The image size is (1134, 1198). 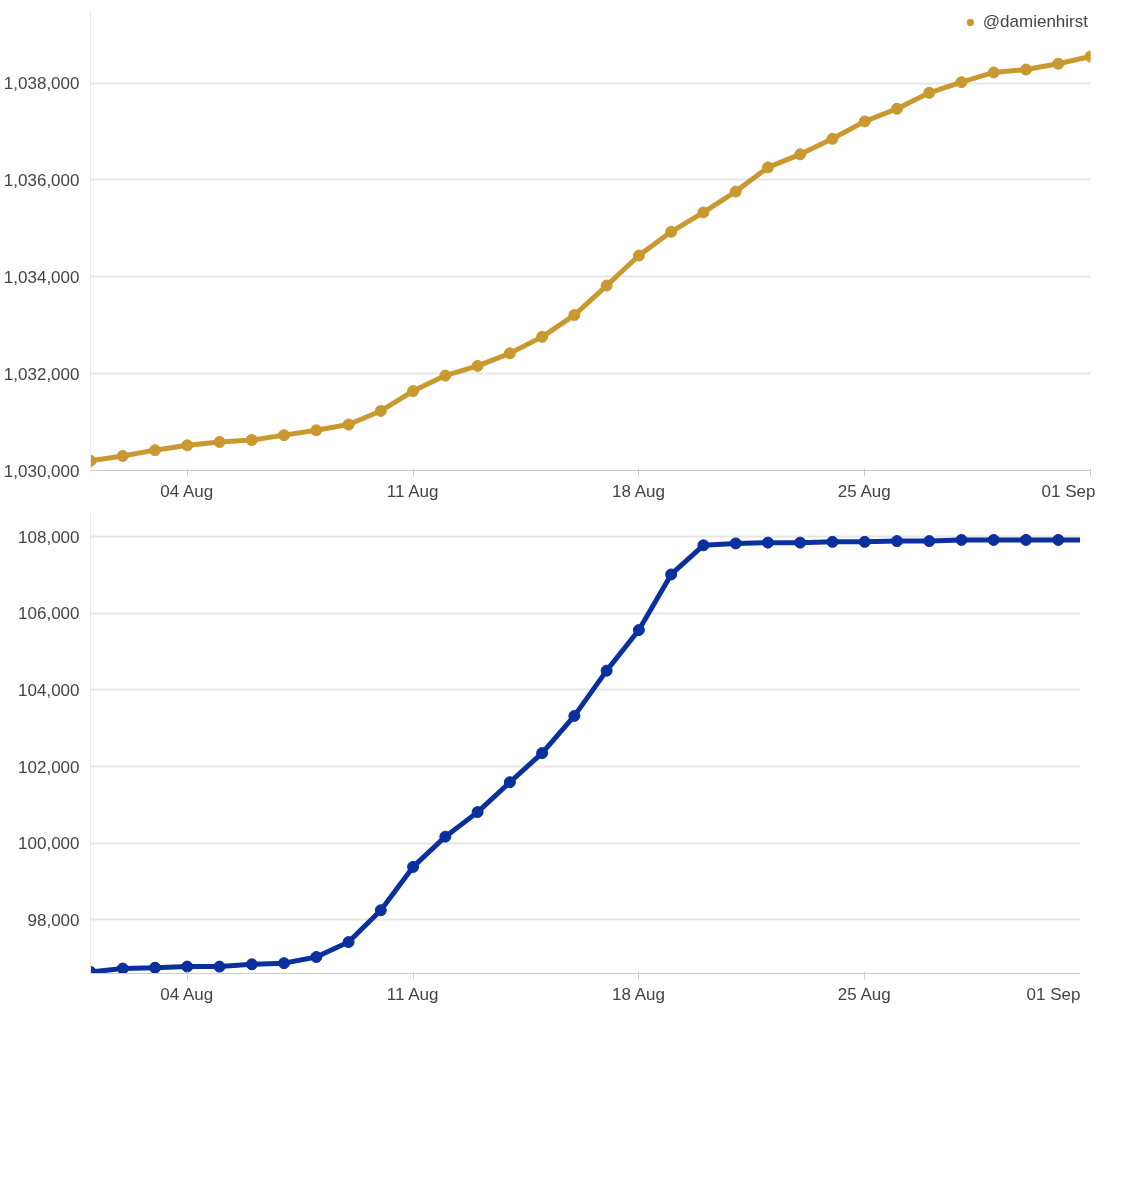 What do you see at coordinates (41, 374) in the screenshot?
I see `y-tick-label: 1,032,000` at bounding box center [41, 374].